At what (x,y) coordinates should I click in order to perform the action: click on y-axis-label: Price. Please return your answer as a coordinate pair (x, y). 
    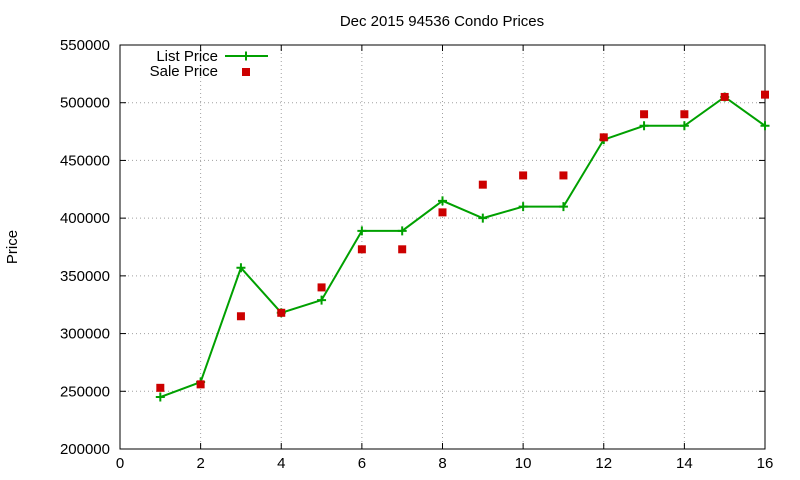
    Looking at the image, I should click on (12, 247).